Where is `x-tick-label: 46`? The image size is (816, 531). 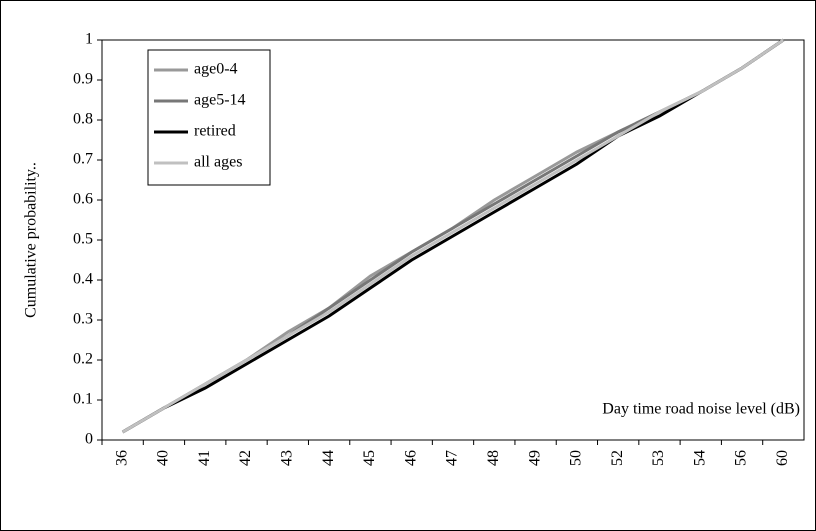 x-tick-label: 46 is located at coordinates (410, 458).